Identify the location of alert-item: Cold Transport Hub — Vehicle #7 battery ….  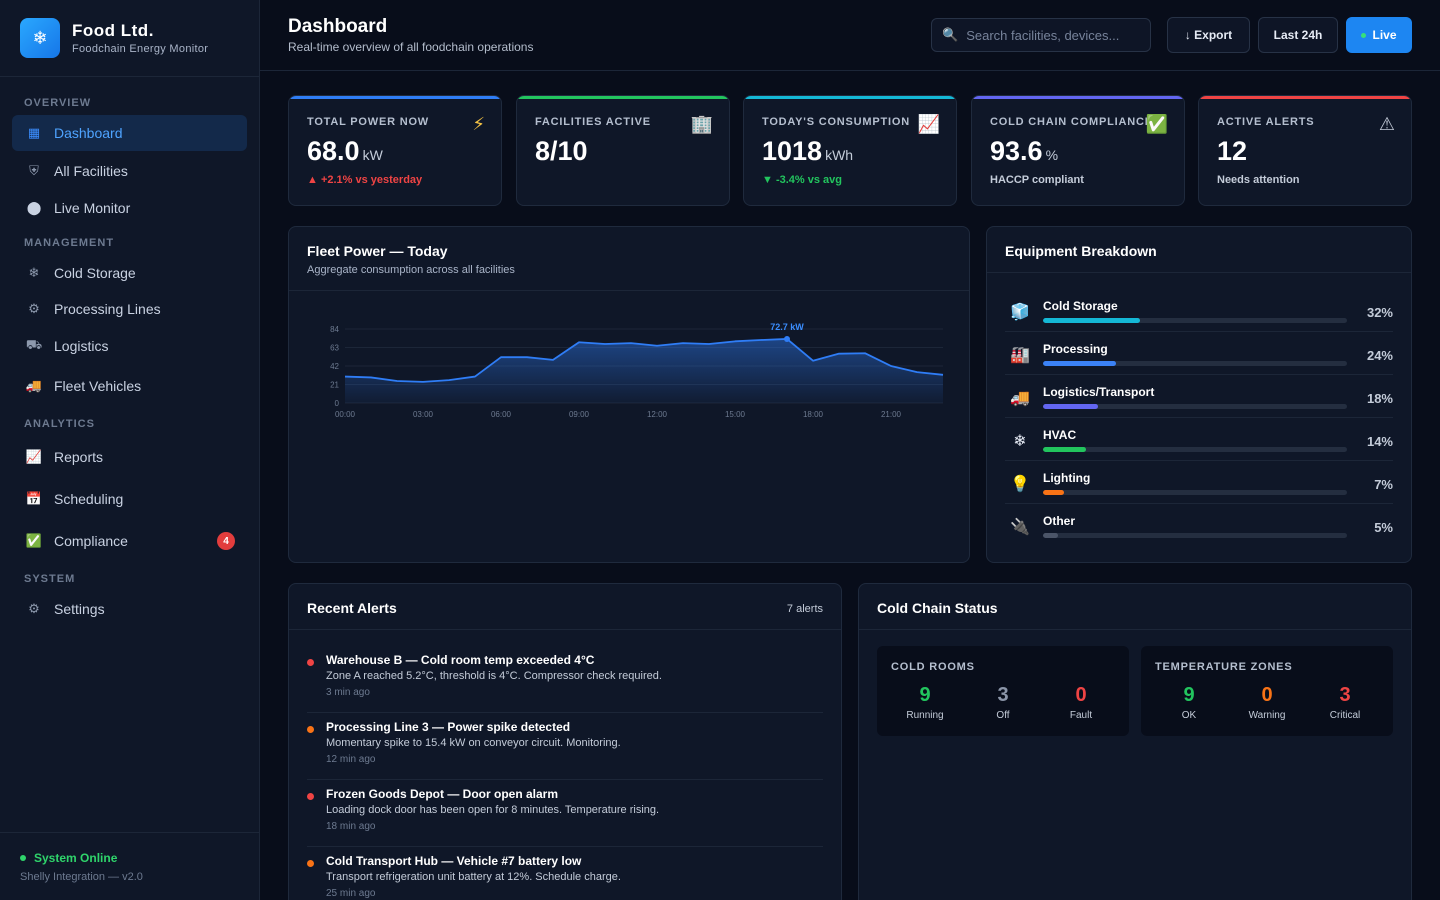
(565, 873).